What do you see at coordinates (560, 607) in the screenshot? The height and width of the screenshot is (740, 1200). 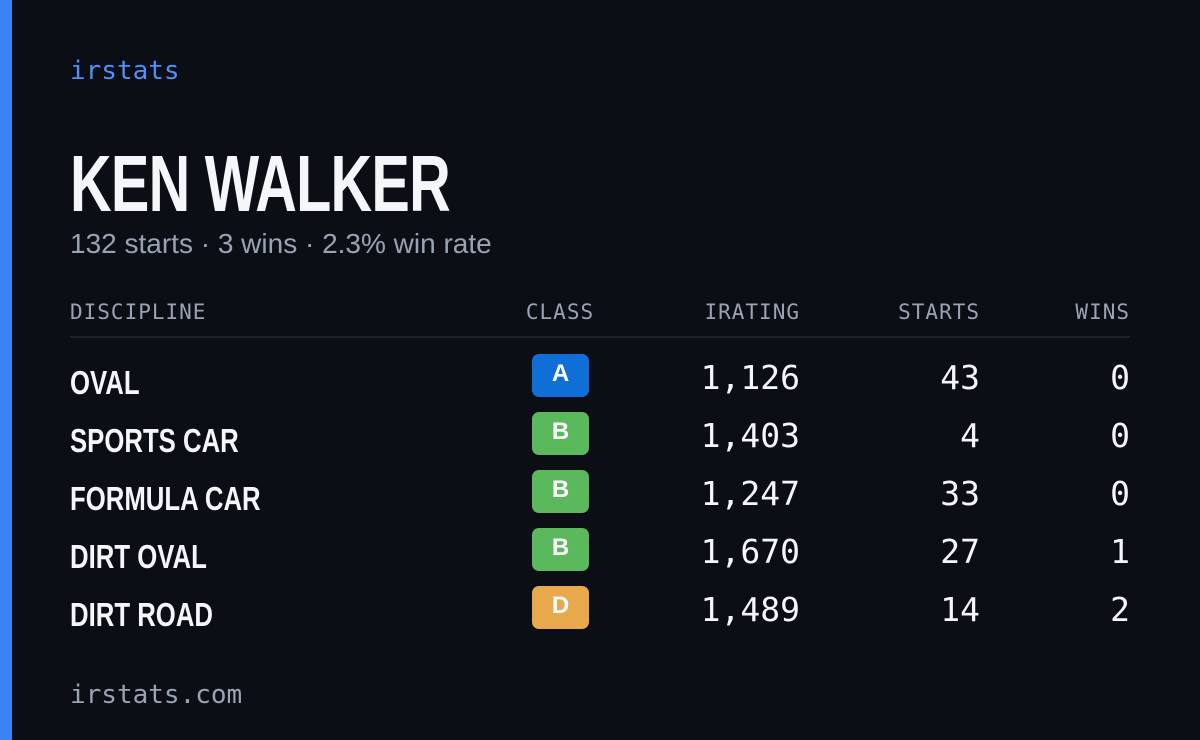 I see `class-badge: D` at bounding box center [560, 607].